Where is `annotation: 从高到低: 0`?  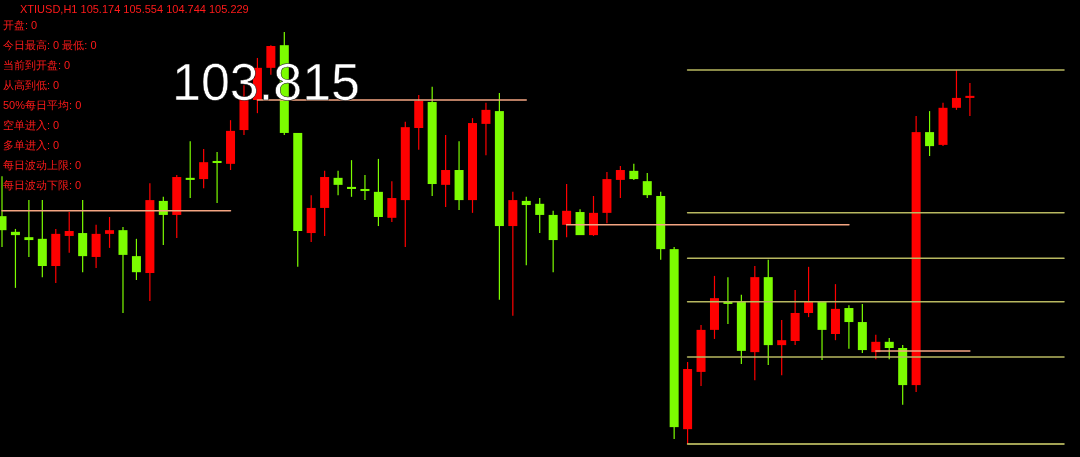 annotation: 从高到低: 0 is located at coordinates (31, 85).